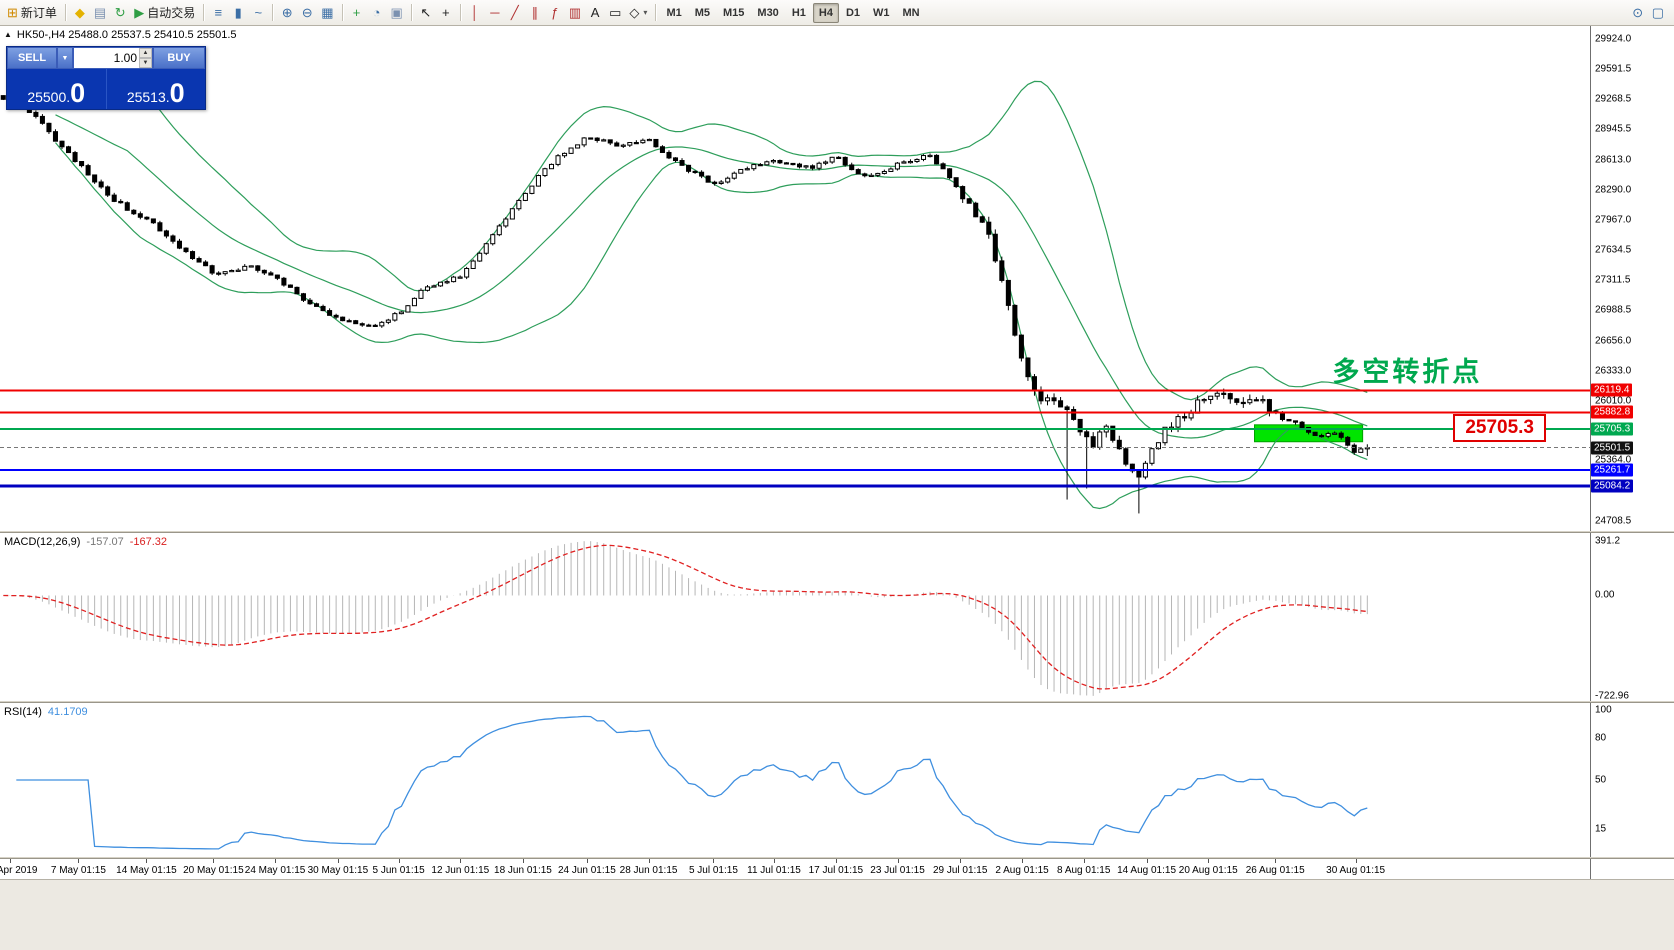  I want to click on timeframe-m15-button: M15, so click(733, 13).